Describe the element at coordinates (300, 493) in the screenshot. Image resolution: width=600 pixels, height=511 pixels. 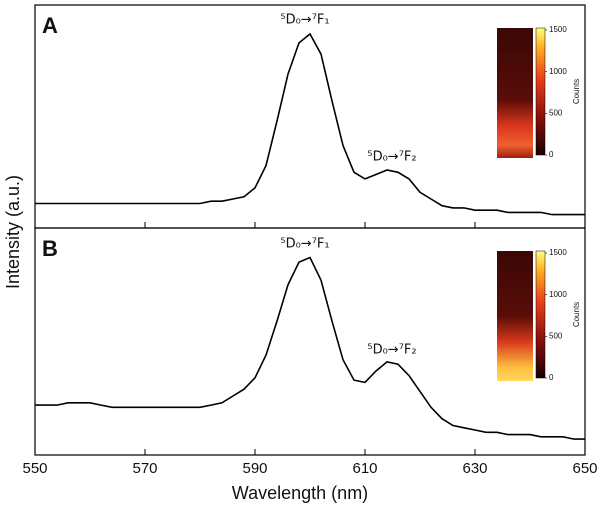
I see `x-axis-label: Wavelength (nm)` at that location.